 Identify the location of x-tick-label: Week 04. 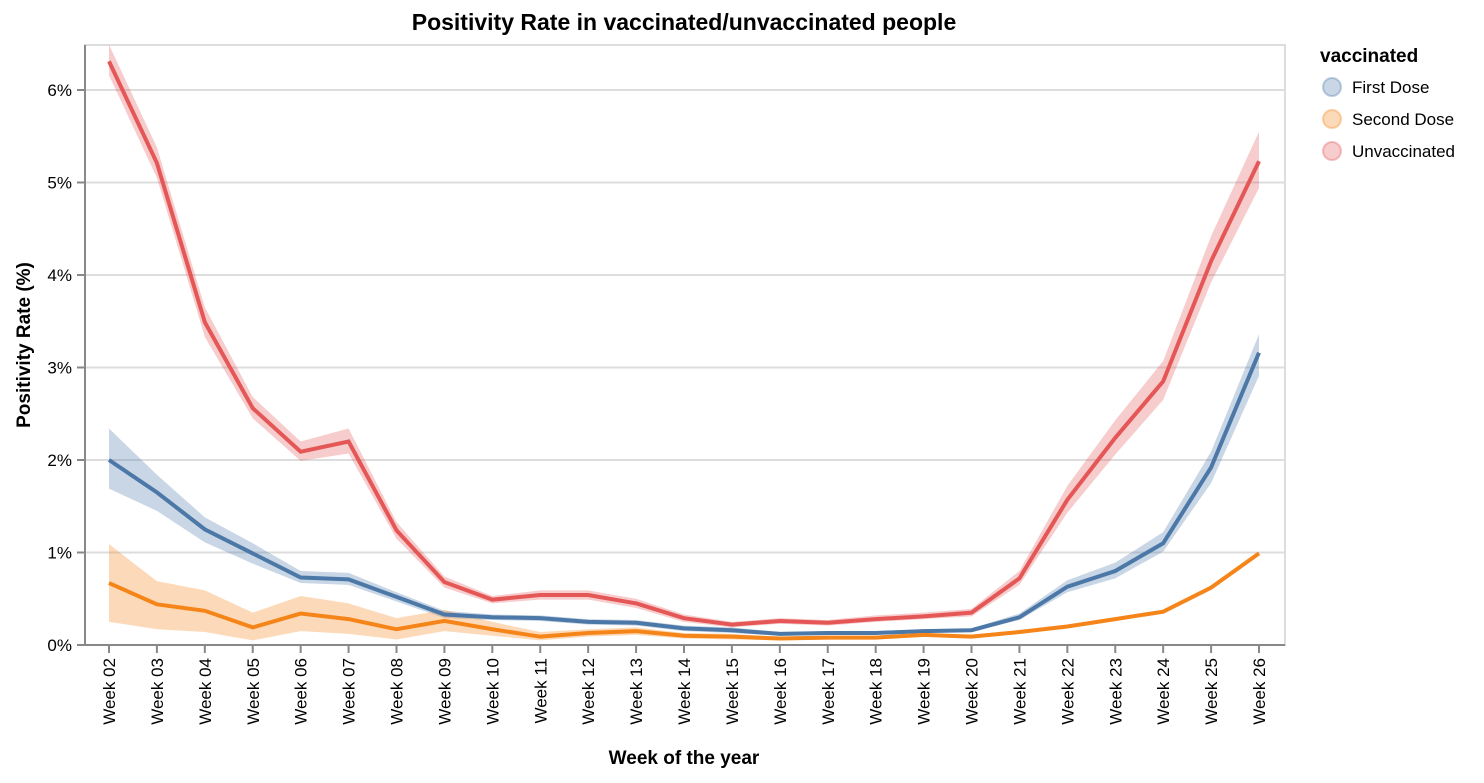
(205, 691).